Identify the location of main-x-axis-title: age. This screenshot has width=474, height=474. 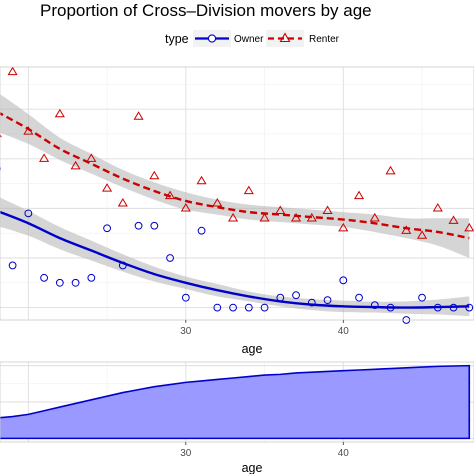
(252, 349).